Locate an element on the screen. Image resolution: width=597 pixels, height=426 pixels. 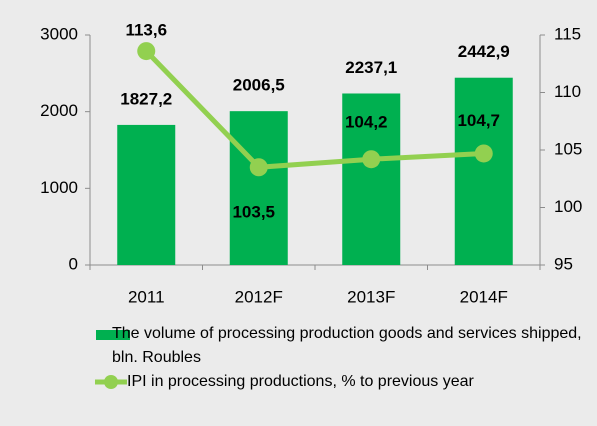
line-value-label: 113,6 is located at coordinates (146, 30).